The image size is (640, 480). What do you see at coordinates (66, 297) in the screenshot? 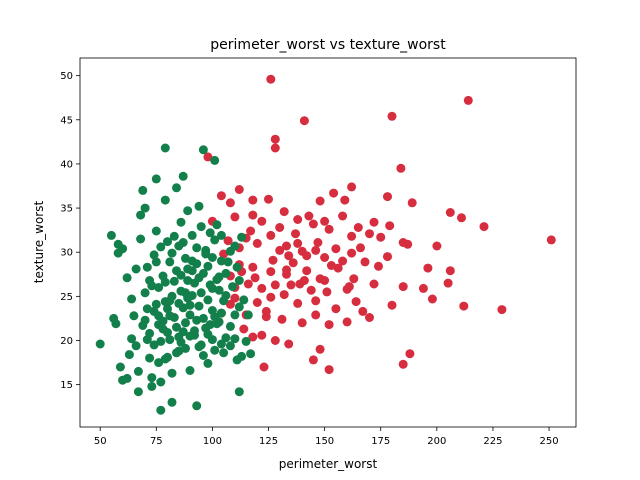
I see `y-tick-label-3: 25` at bounding box center [66, 297].